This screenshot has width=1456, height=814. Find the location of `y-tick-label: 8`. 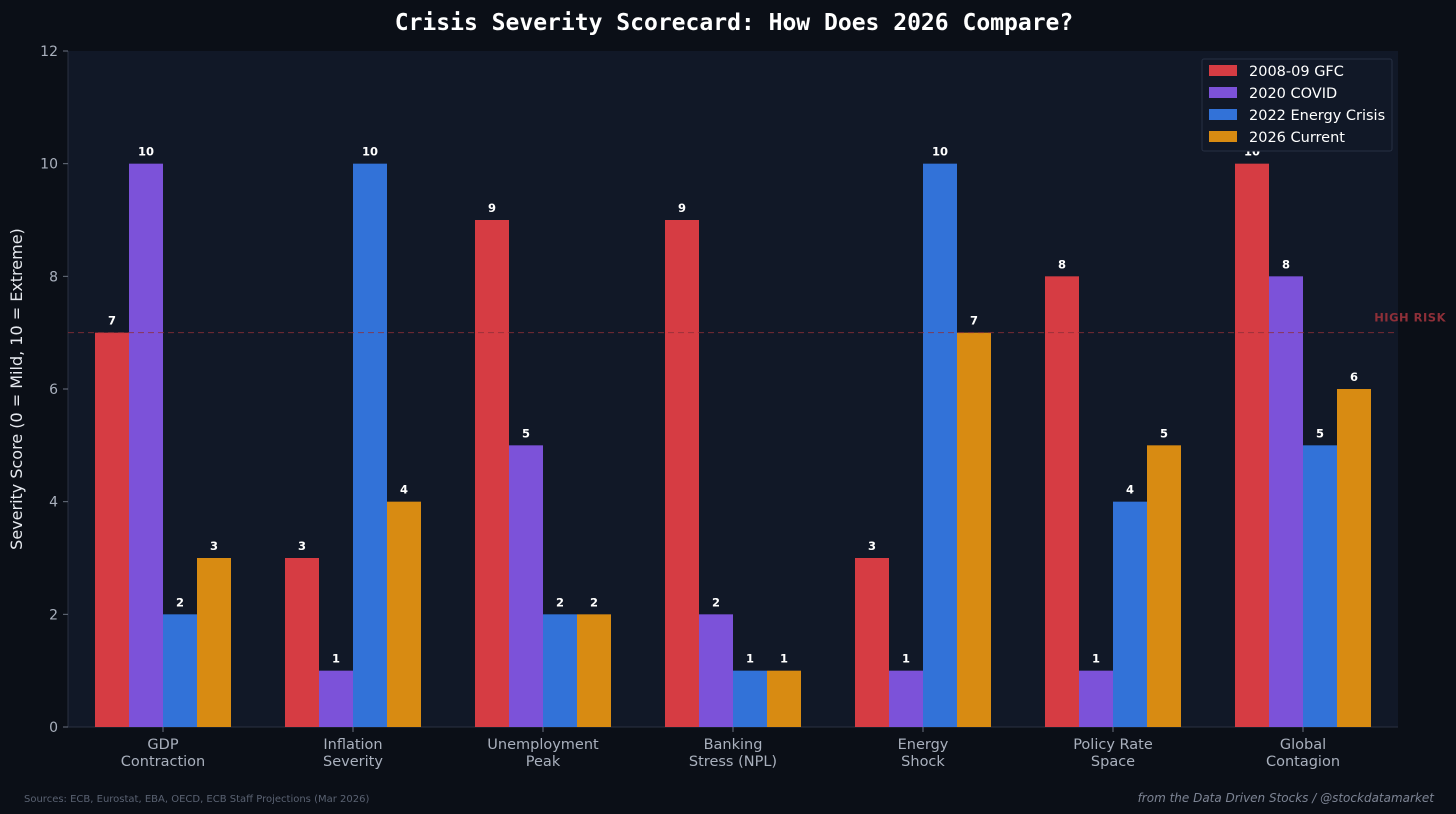

y-tick-label: 8 is located at coordinates (53, 277).